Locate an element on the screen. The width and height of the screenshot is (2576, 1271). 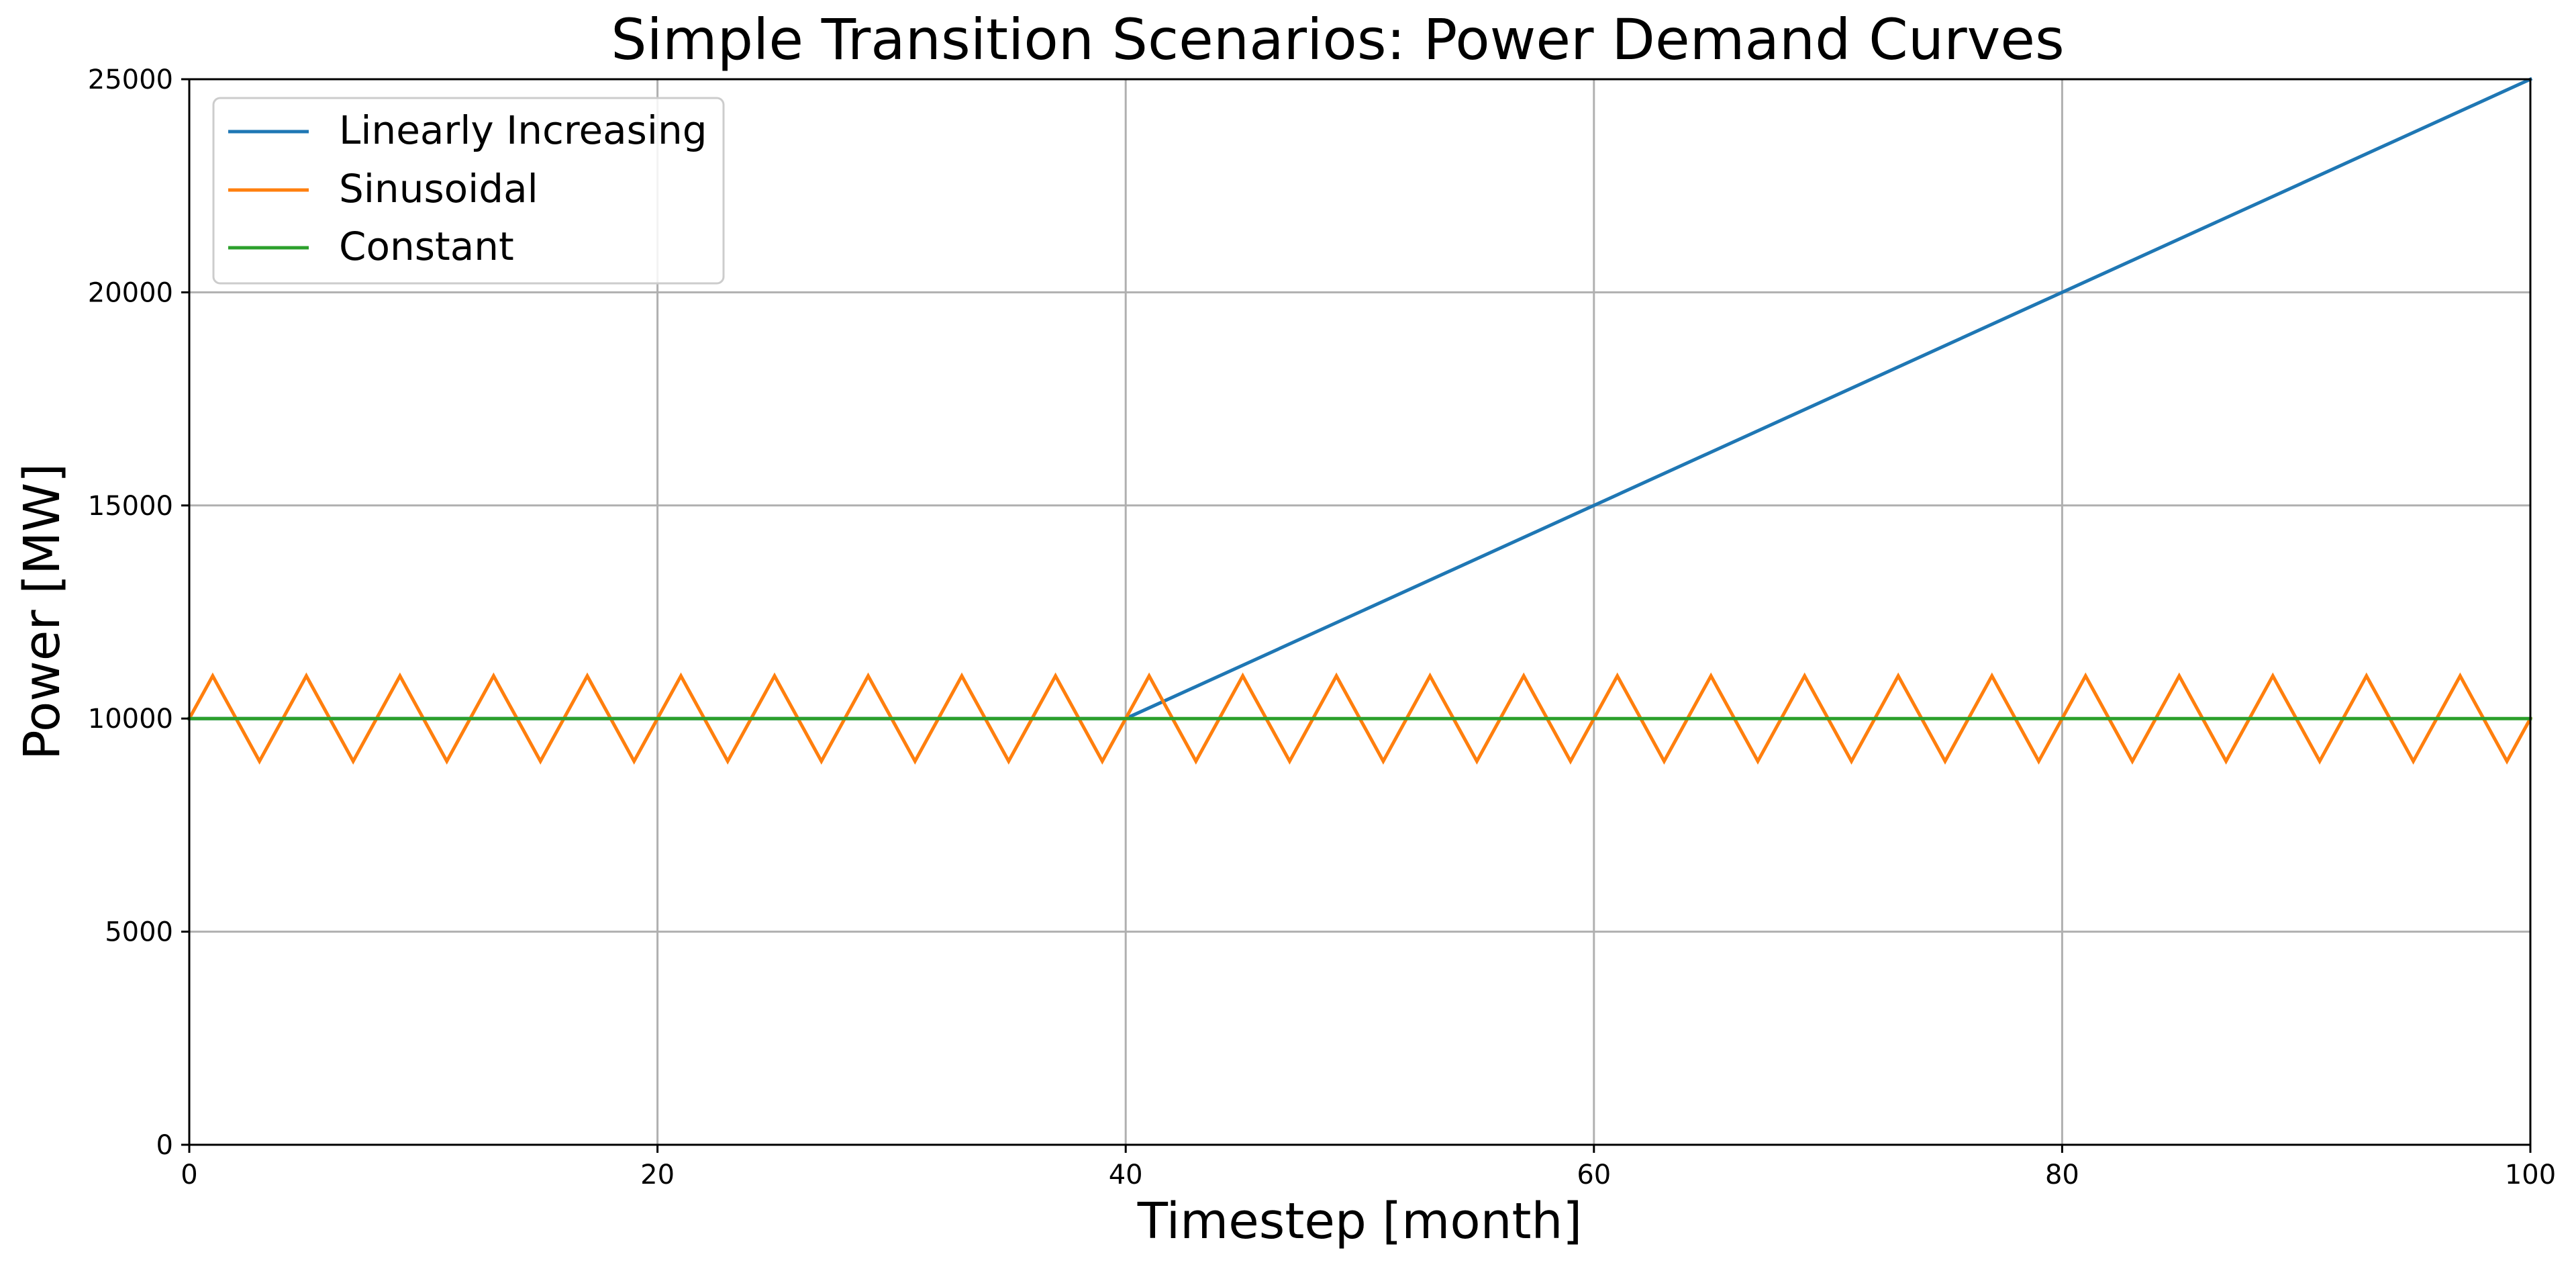
legend-box is located at coordinates (468, 191).